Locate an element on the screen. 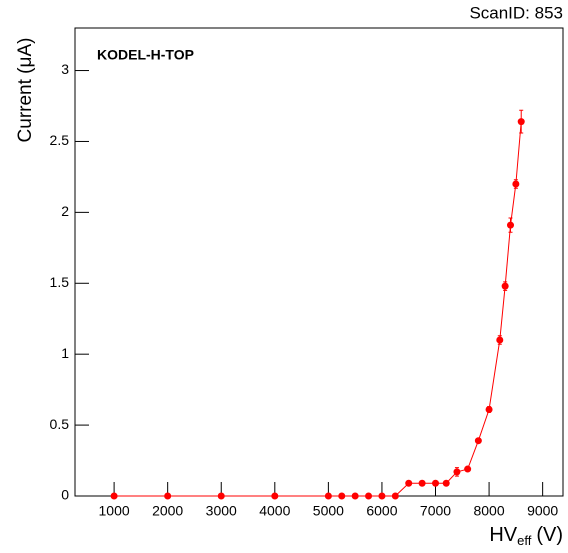  scan-label: ScanID: 853 is located at coordinates (516, 12).